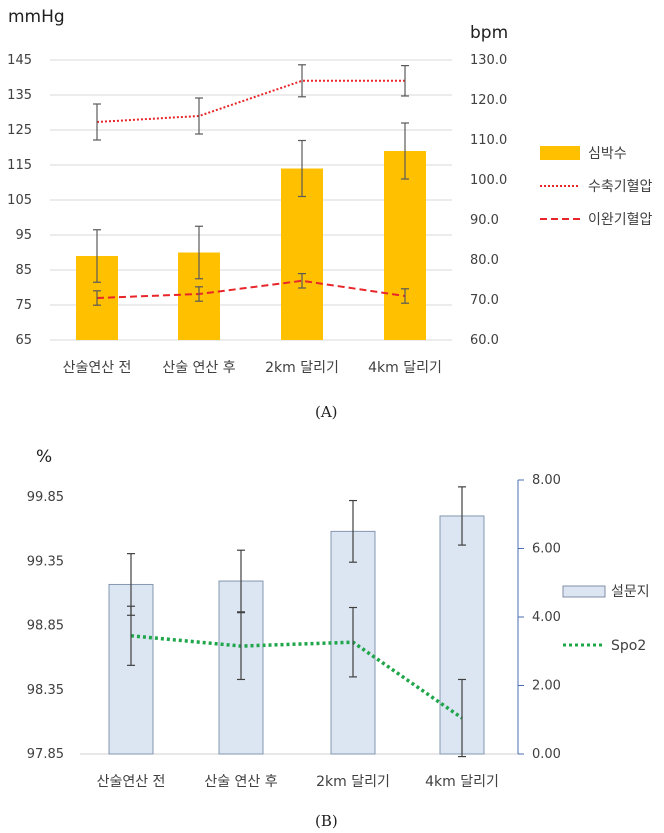 This screenshot has width=664, height=833. What do you see at coordinates (252, 368) in the screenshot?
I see `chart-a-category-labels: 산술연산 전 산술 연산 후 2km 달리기 4km 달리기` at bounding box center [252, 368].